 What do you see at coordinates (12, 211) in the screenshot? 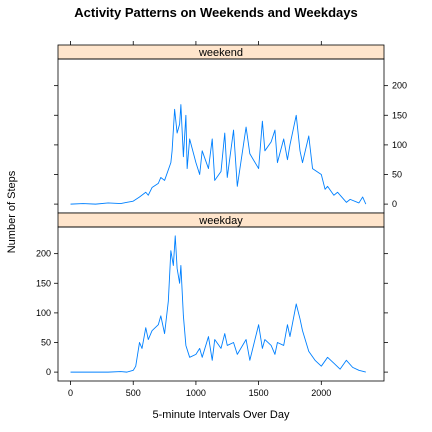
I see `y-axis-label: Number of Steps` at bounding box center [12, 211].